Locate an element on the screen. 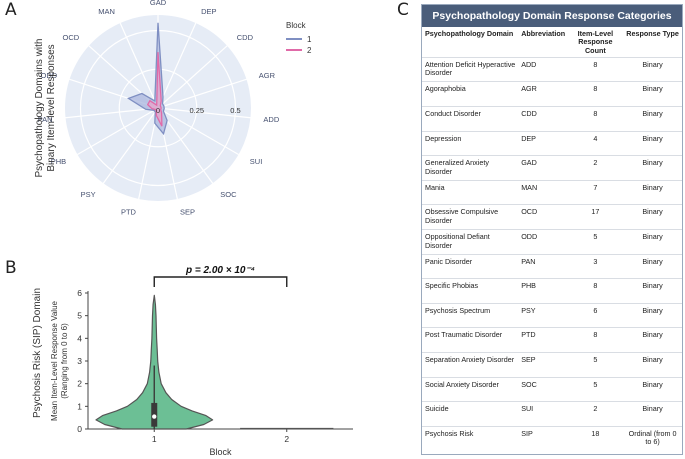  cell-abbreviation: SEP is located at coordinates (543, 364).